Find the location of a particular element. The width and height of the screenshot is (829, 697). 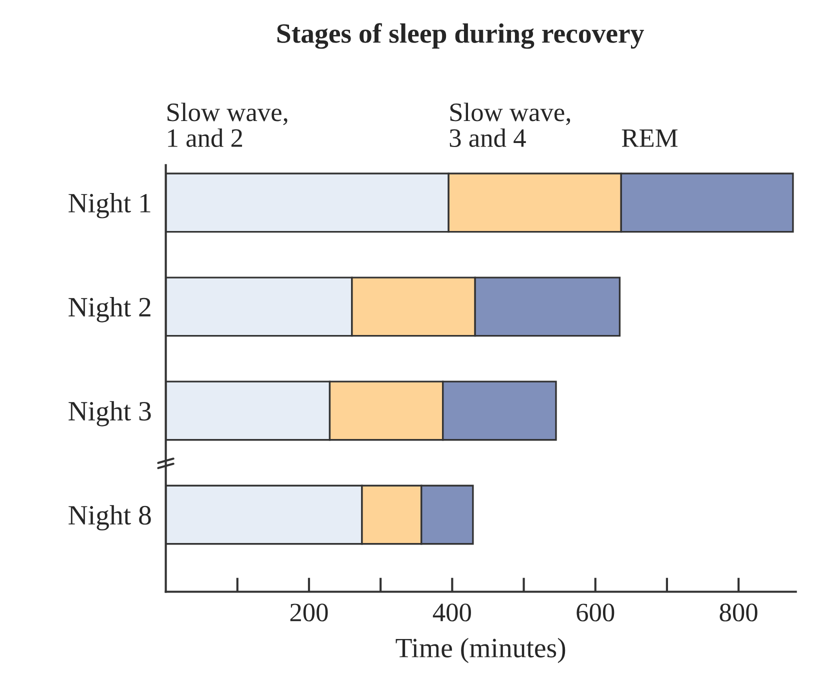

x-tick-label: 600 is located at coordinates (595, 613).